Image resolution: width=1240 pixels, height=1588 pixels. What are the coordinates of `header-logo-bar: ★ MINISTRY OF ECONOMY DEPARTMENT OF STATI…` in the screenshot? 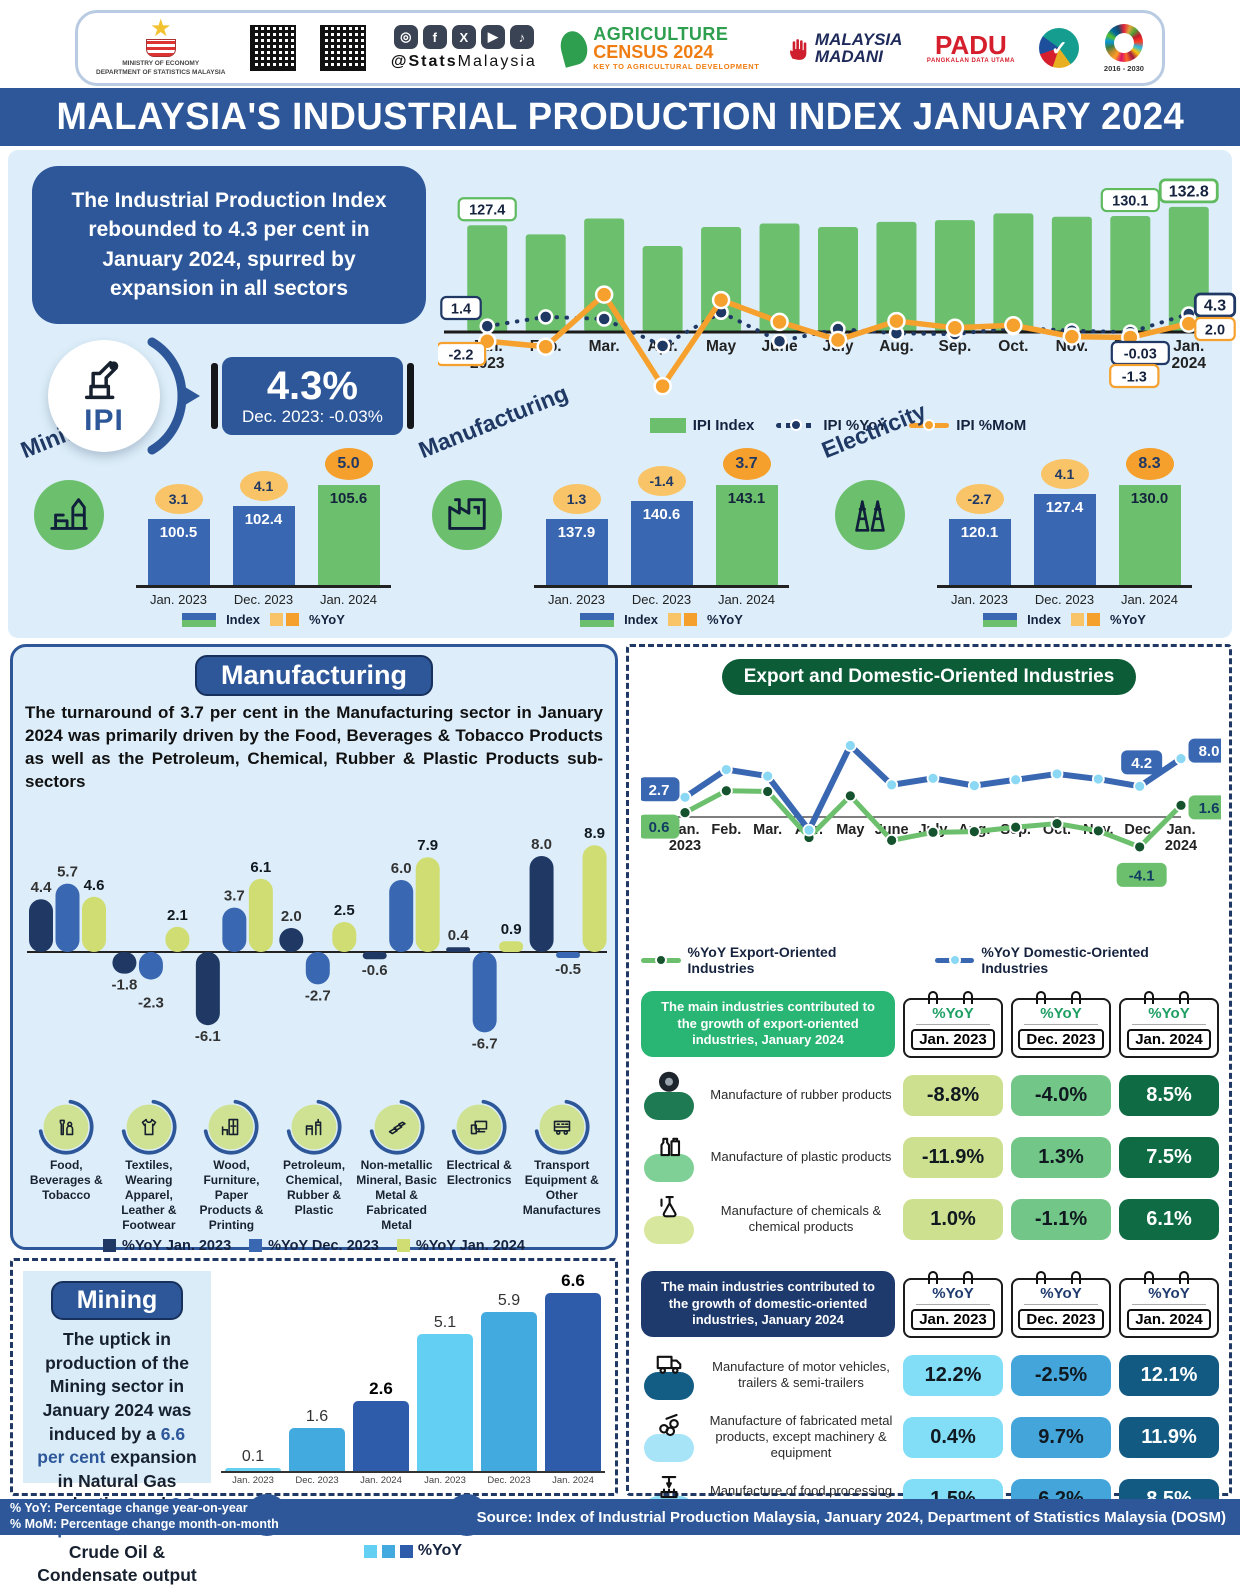 It's located at (620, 48).